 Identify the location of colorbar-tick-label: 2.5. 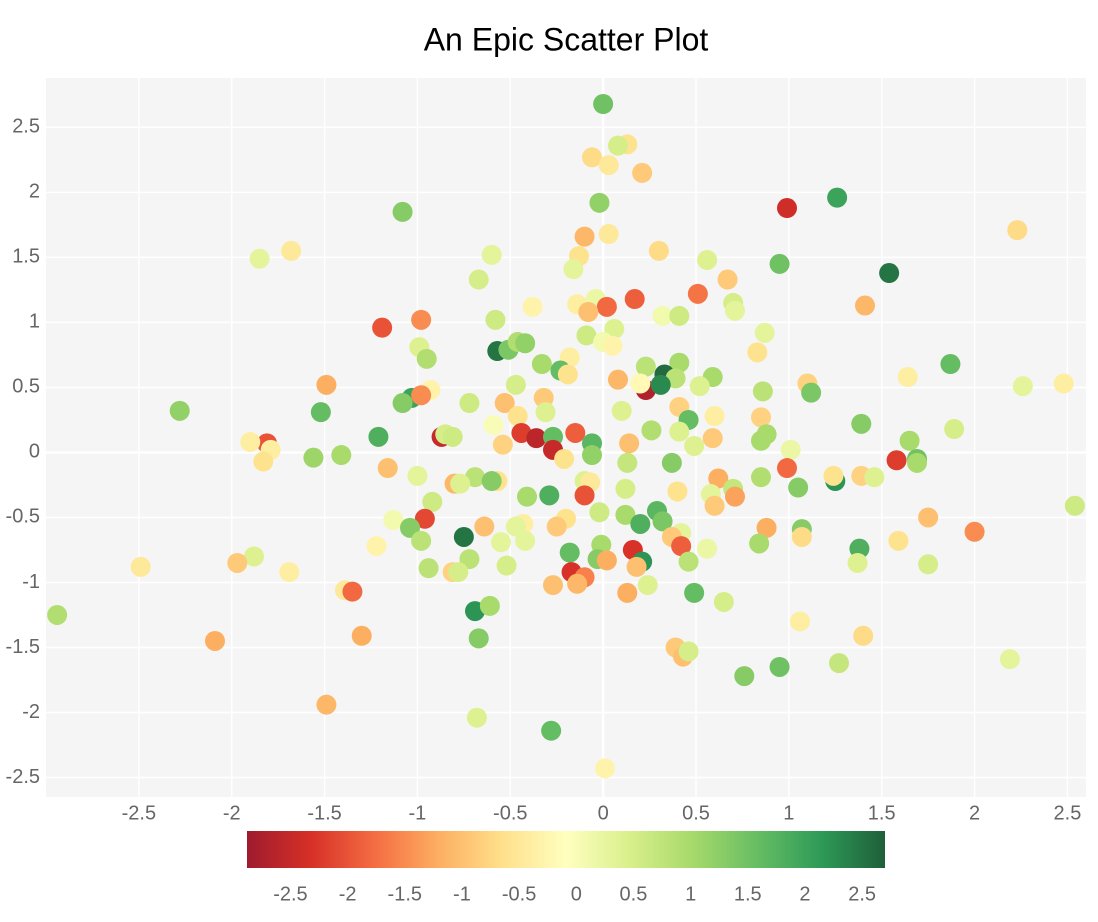
(862, 894).